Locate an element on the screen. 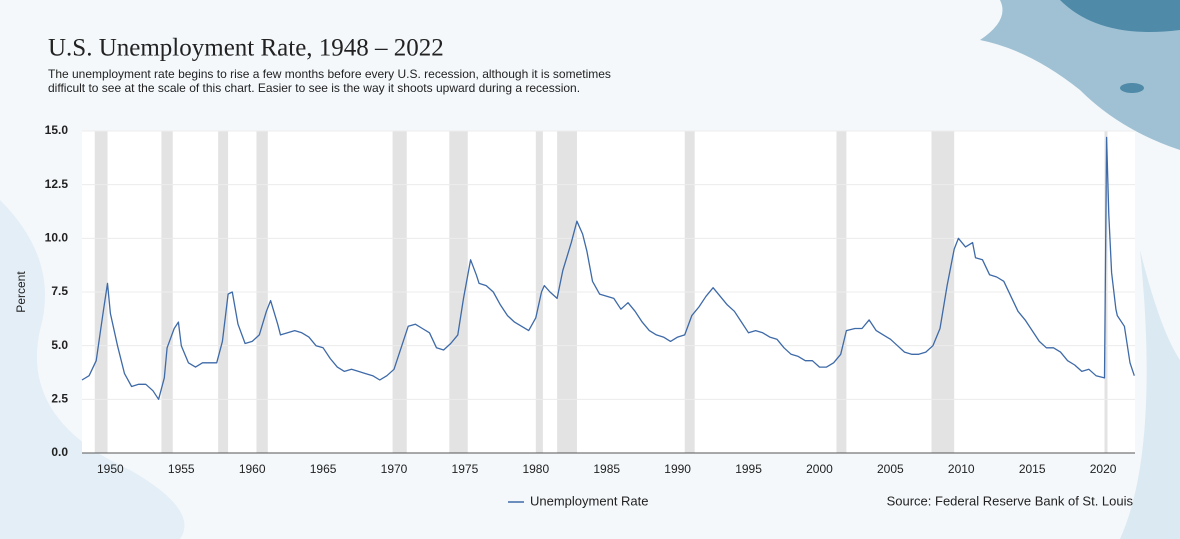 The height and width of the screenshot is (539, 1180). y-axis-label: Percent is located at coordinates (21, 292).